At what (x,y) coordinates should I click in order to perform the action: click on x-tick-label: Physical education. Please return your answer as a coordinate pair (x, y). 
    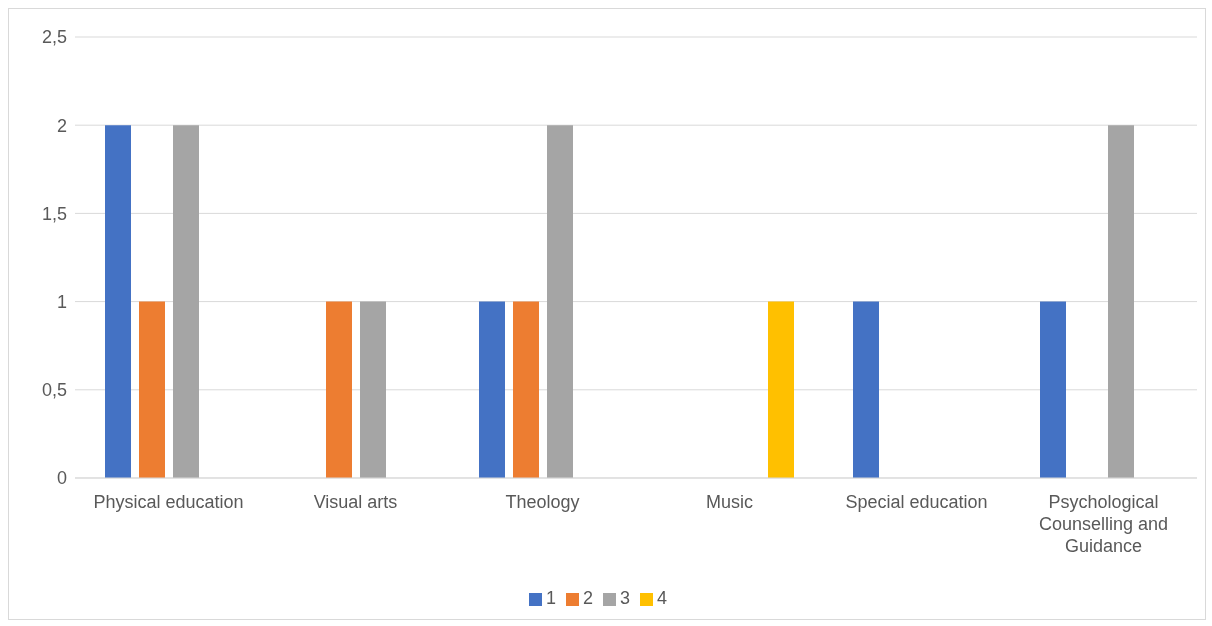
    Looking at the image, I should click on (168, 502).